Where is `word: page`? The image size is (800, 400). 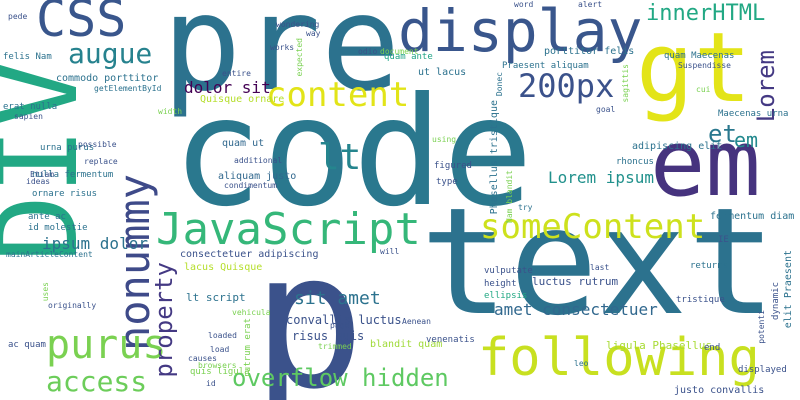 word: page is located at coordinates (340, 325).